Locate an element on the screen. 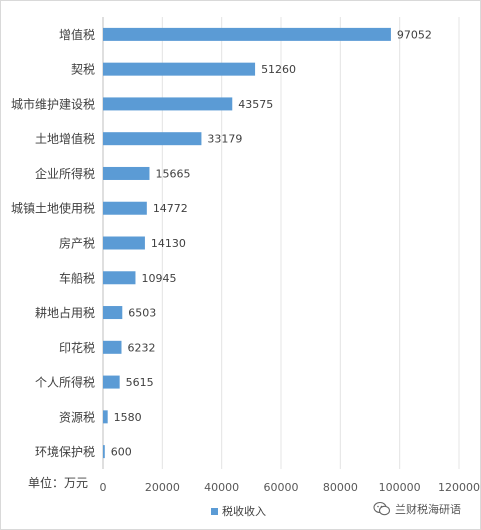 This screenshot has width=481, height=530. data-label: 43575 is located at coordinates (255, 104).